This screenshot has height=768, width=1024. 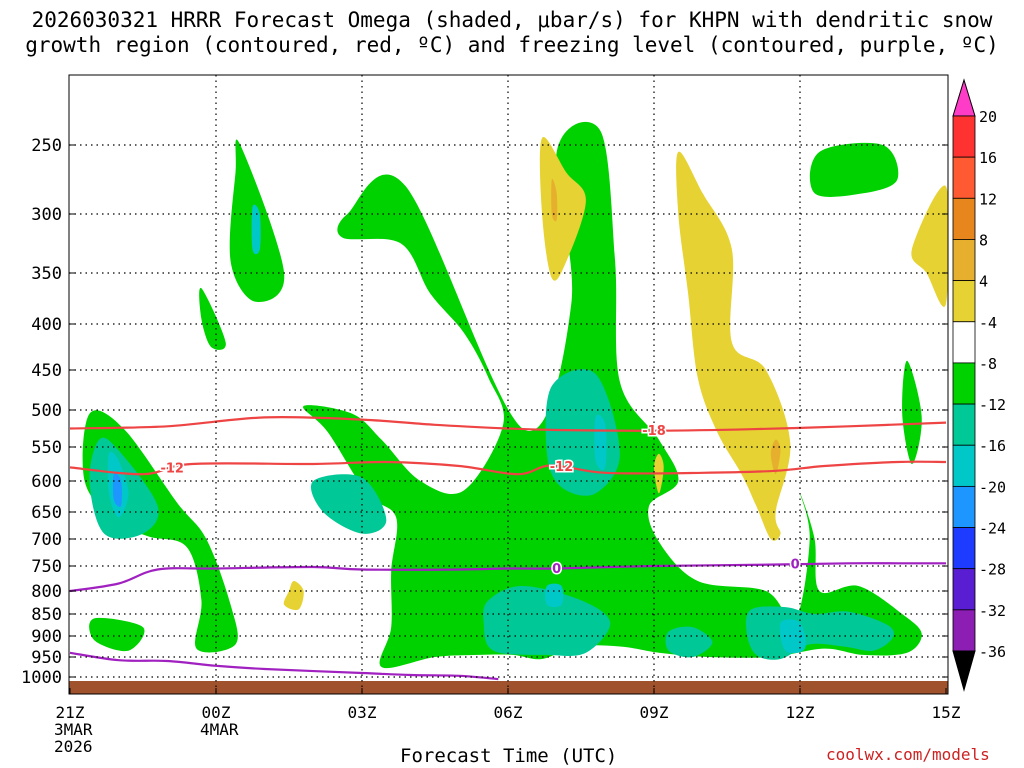 I want to click on y-tick-label: 1000, so click(x=41, y=678).